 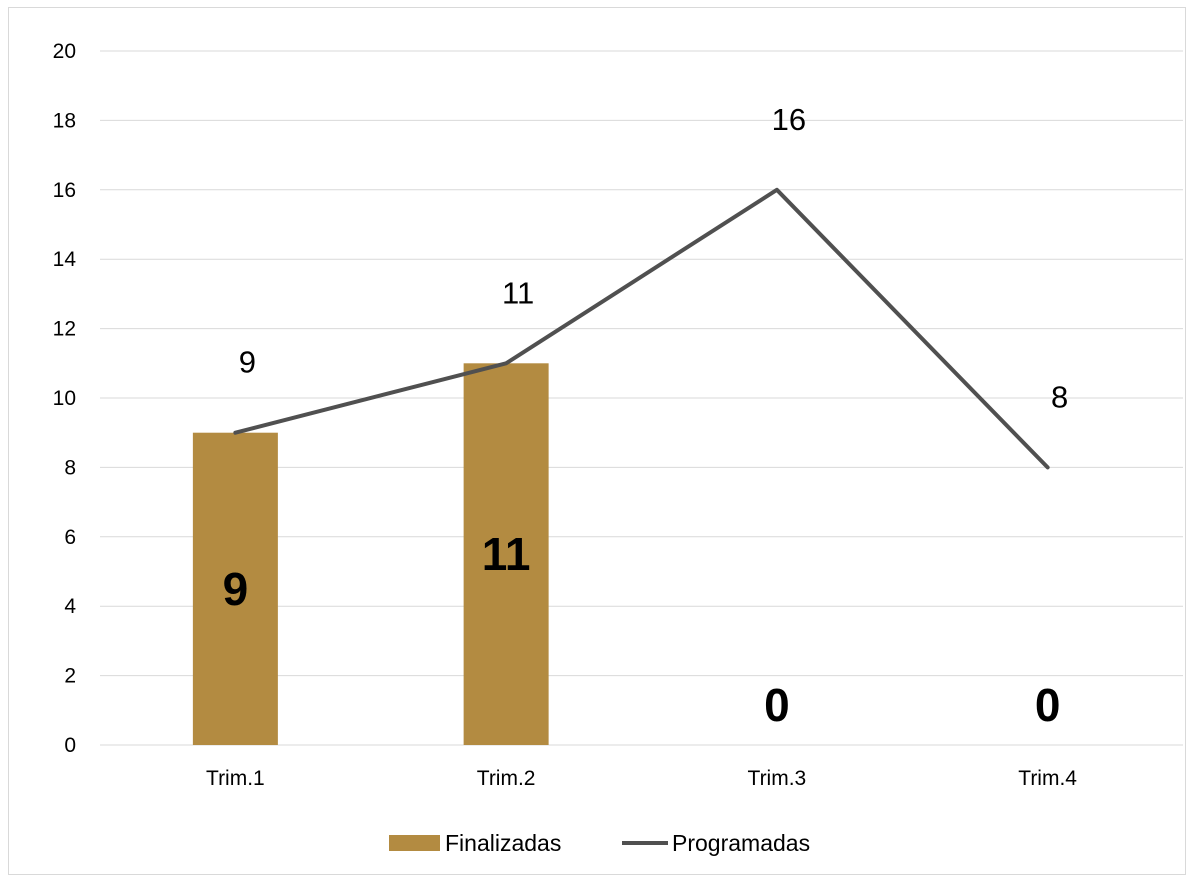 What do you see at coordinates (247, 362) in the screenshot?
I see `line-data-label: 9` at bounding box center [247, 362].